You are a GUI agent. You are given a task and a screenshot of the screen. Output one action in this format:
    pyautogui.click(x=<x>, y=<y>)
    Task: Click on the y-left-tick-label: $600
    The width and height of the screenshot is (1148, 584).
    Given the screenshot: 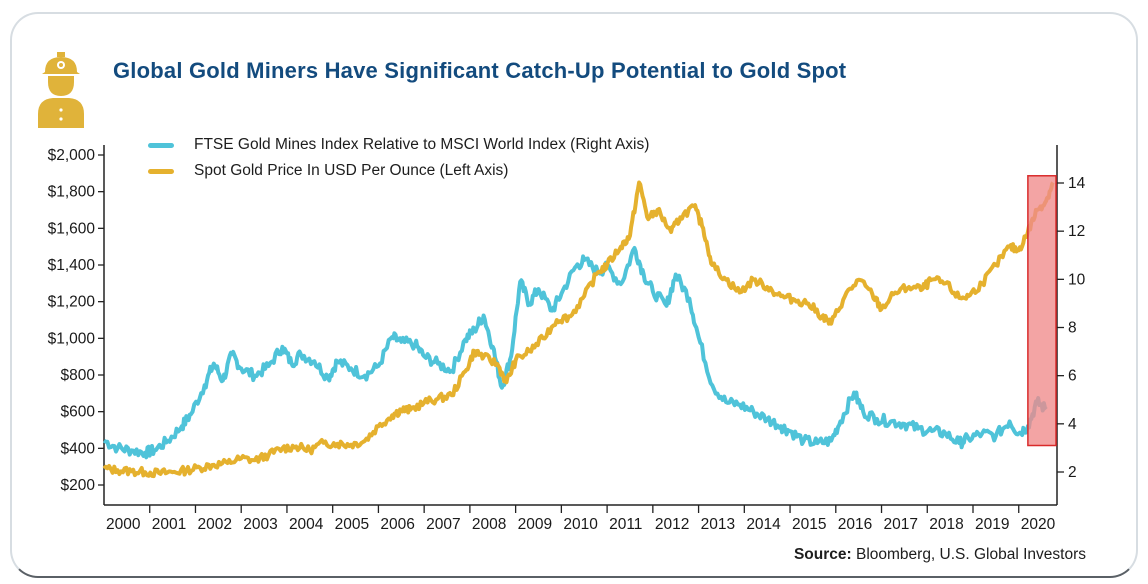 What is the action you would take?
    pyautogui.click(x=78, y=412)
    